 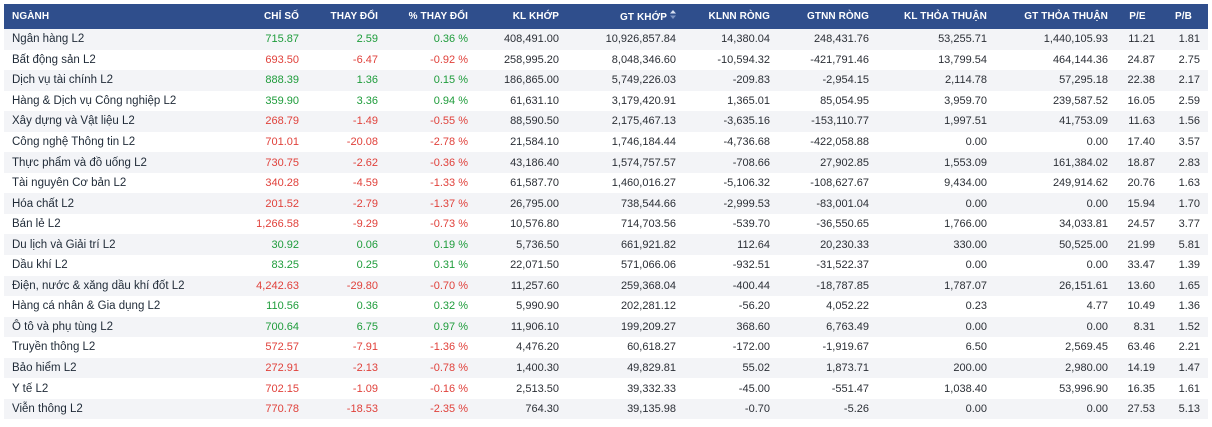 I want to click on cell-klnn: 55.02, so click(x=756, y=368).